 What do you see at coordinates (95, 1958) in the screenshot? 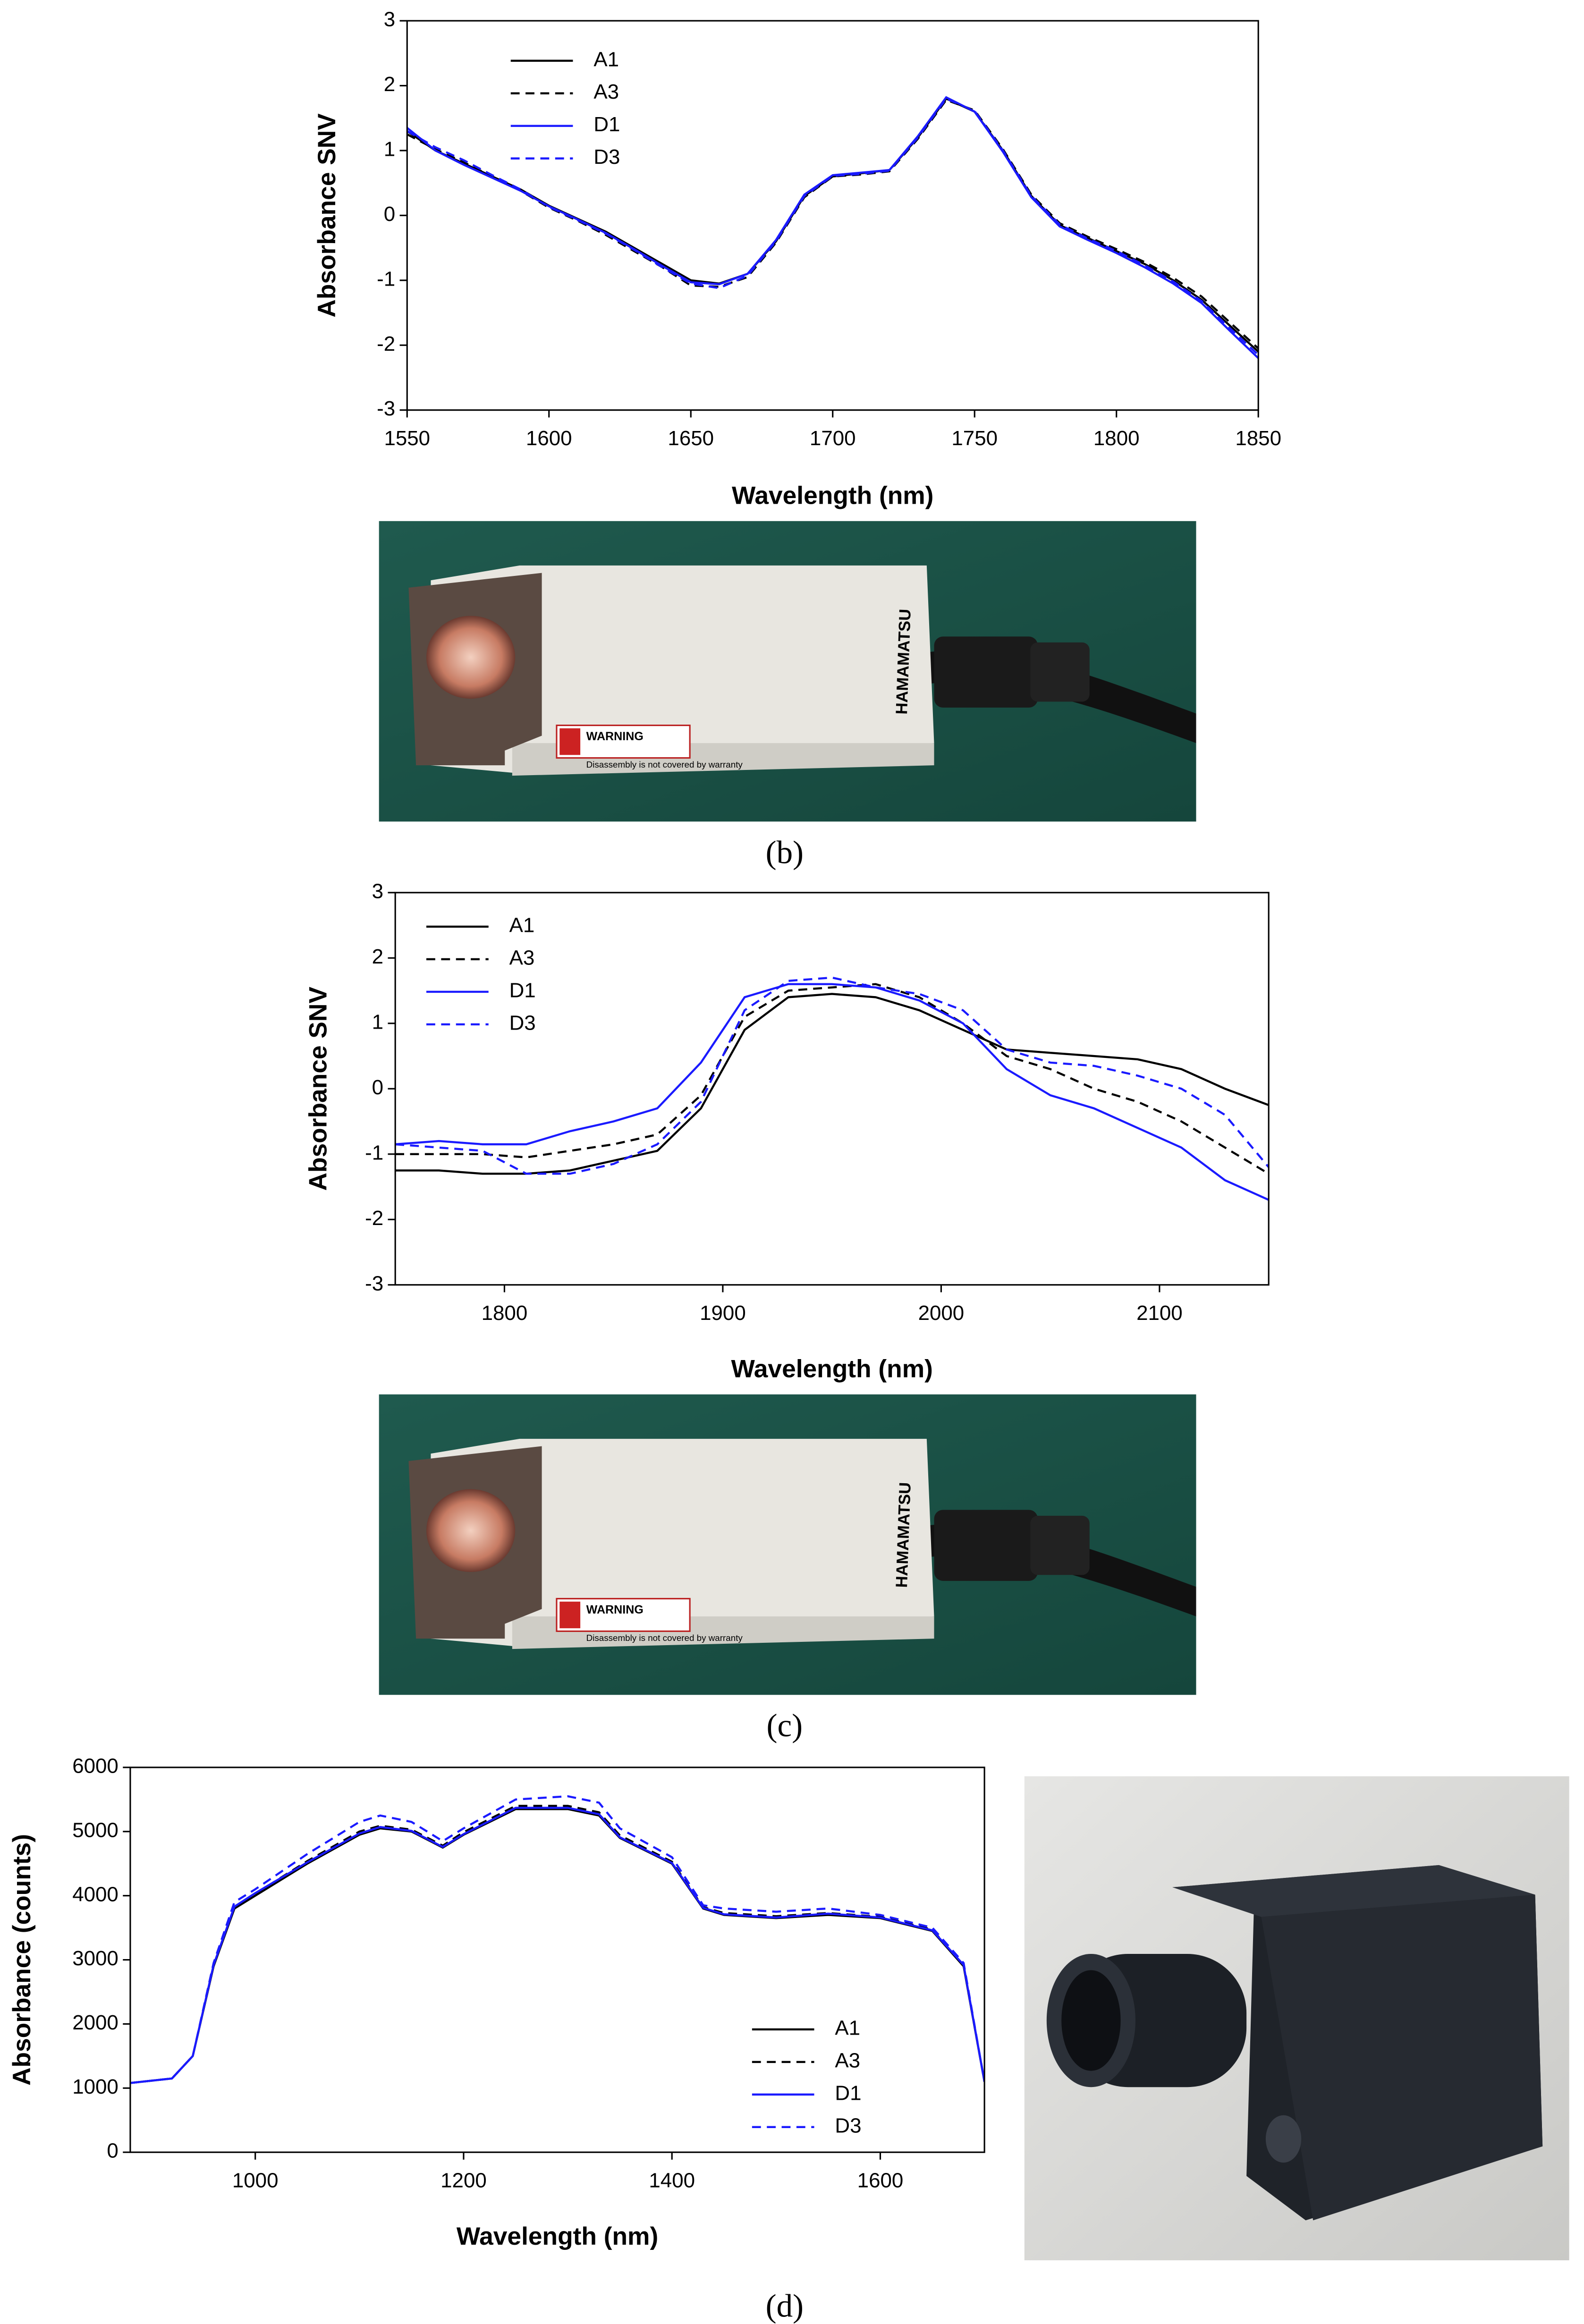
I see `y-tick-label: 3000` at bounding box center [95, 1958].